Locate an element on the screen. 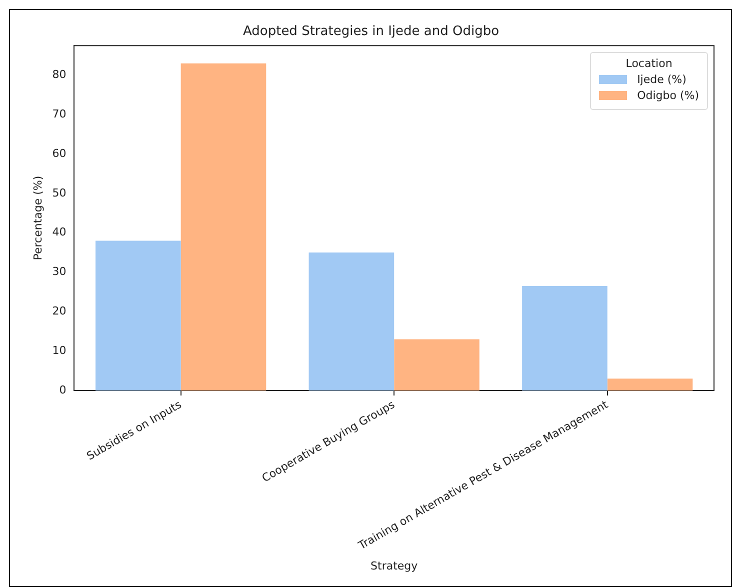 Image resolution: width=732 pixels, height=587 pixels. y-tick-label: 10 is located at coordinates (59, 350).